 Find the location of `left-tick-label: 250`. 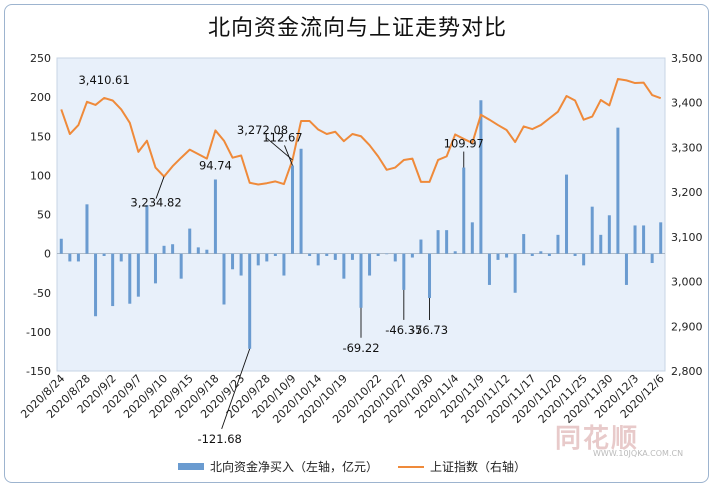

left-tick-label: 250 is located at coordinates (40, 58).